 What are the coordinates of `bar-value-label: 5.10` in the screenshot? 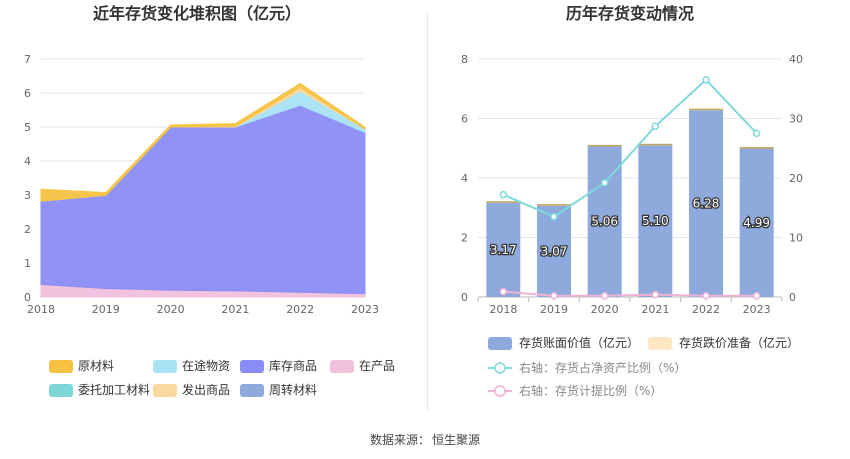 It's located at (655, 221).